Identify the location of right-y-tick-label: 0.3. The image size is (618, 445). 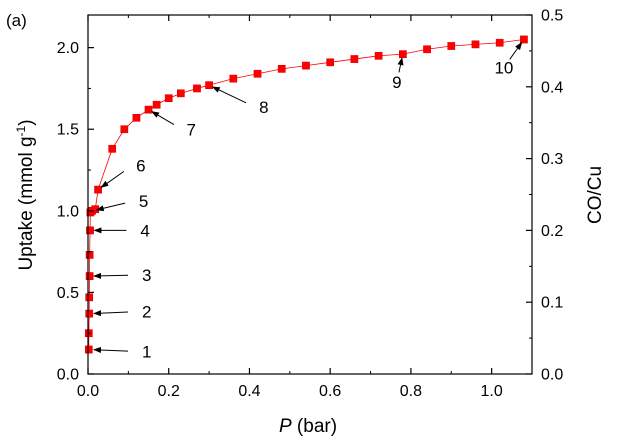
(552, 159).